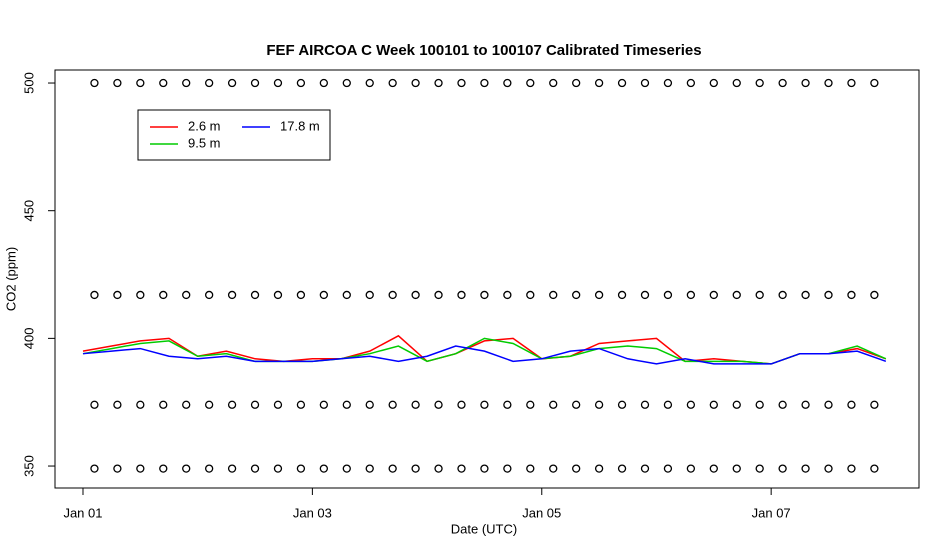 Image resolution: width=936 pixels, height=540 pixels. I want to click on legend-box, so click(234, 135).